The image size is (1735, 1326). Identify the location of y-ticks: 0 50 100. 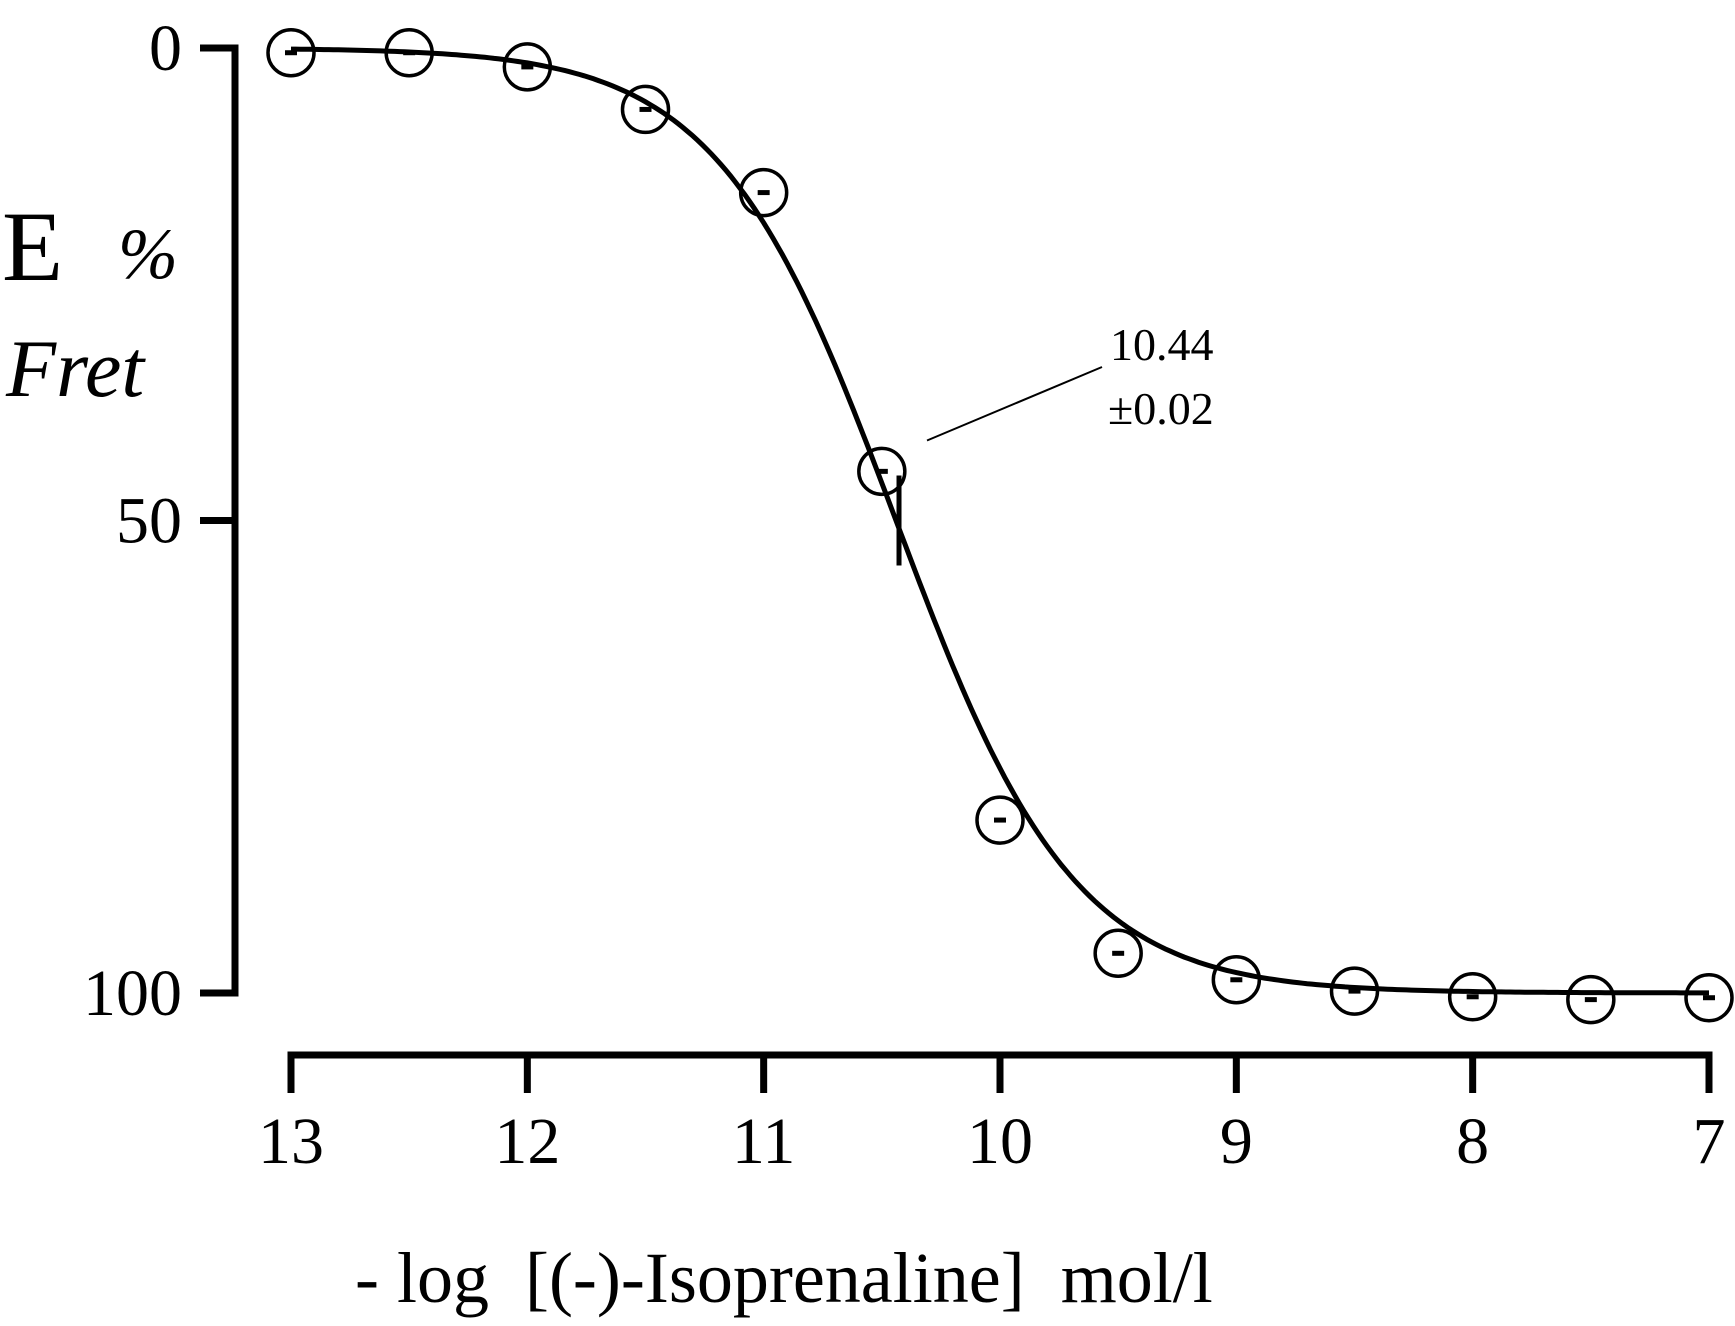
(159, 521).